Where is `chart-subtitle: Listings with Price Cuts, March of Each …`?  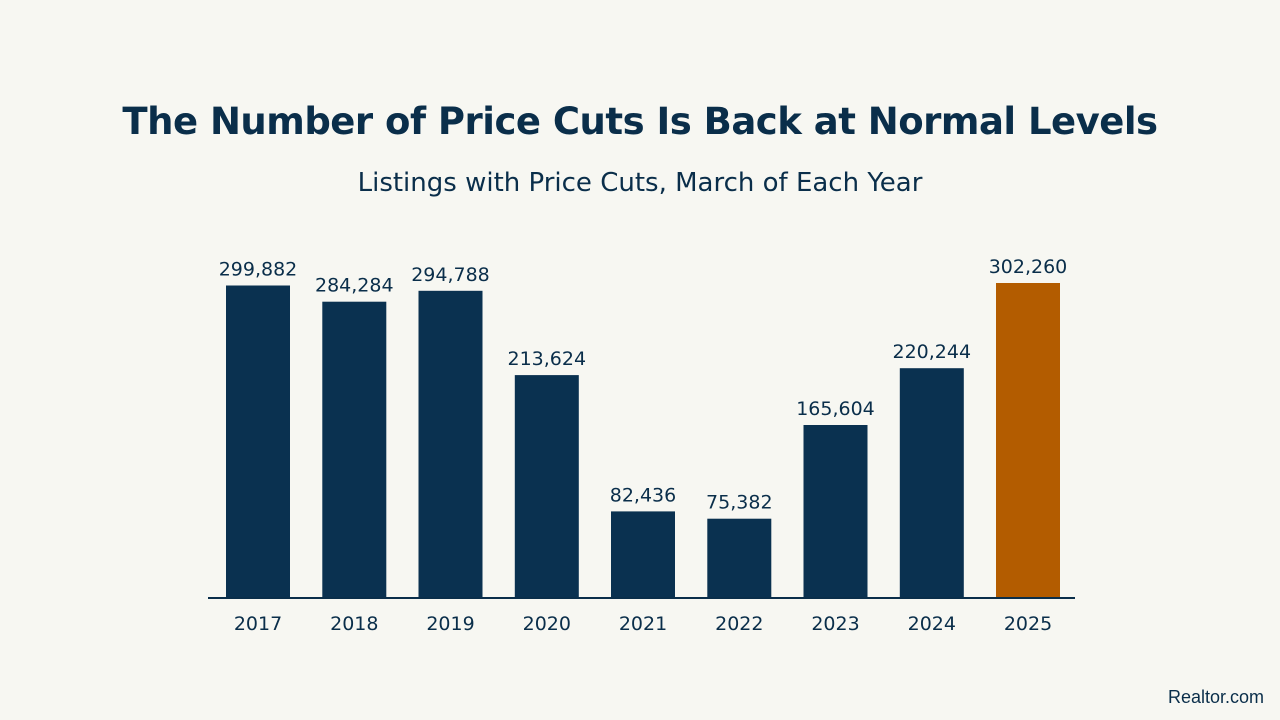 chart-subtitle: Listings with Price Cuts, March of Each … is located at coordinates (640, 183).